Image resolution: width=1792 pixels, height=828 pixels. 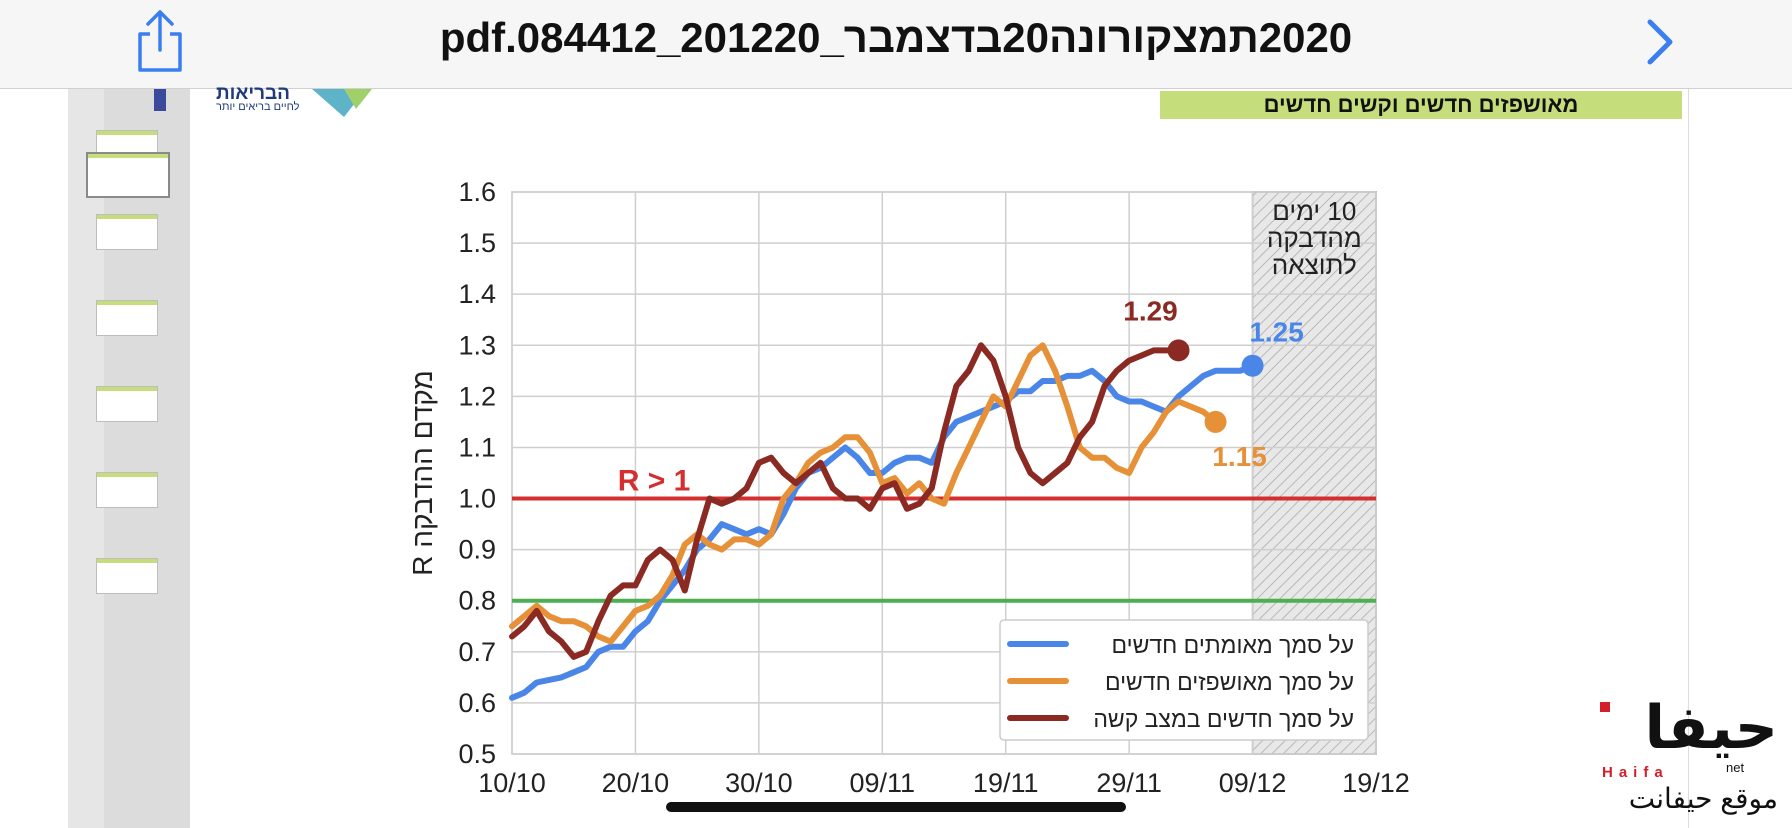 I want to click on x-tick-label: 30/10, so click(x=759, y=783).